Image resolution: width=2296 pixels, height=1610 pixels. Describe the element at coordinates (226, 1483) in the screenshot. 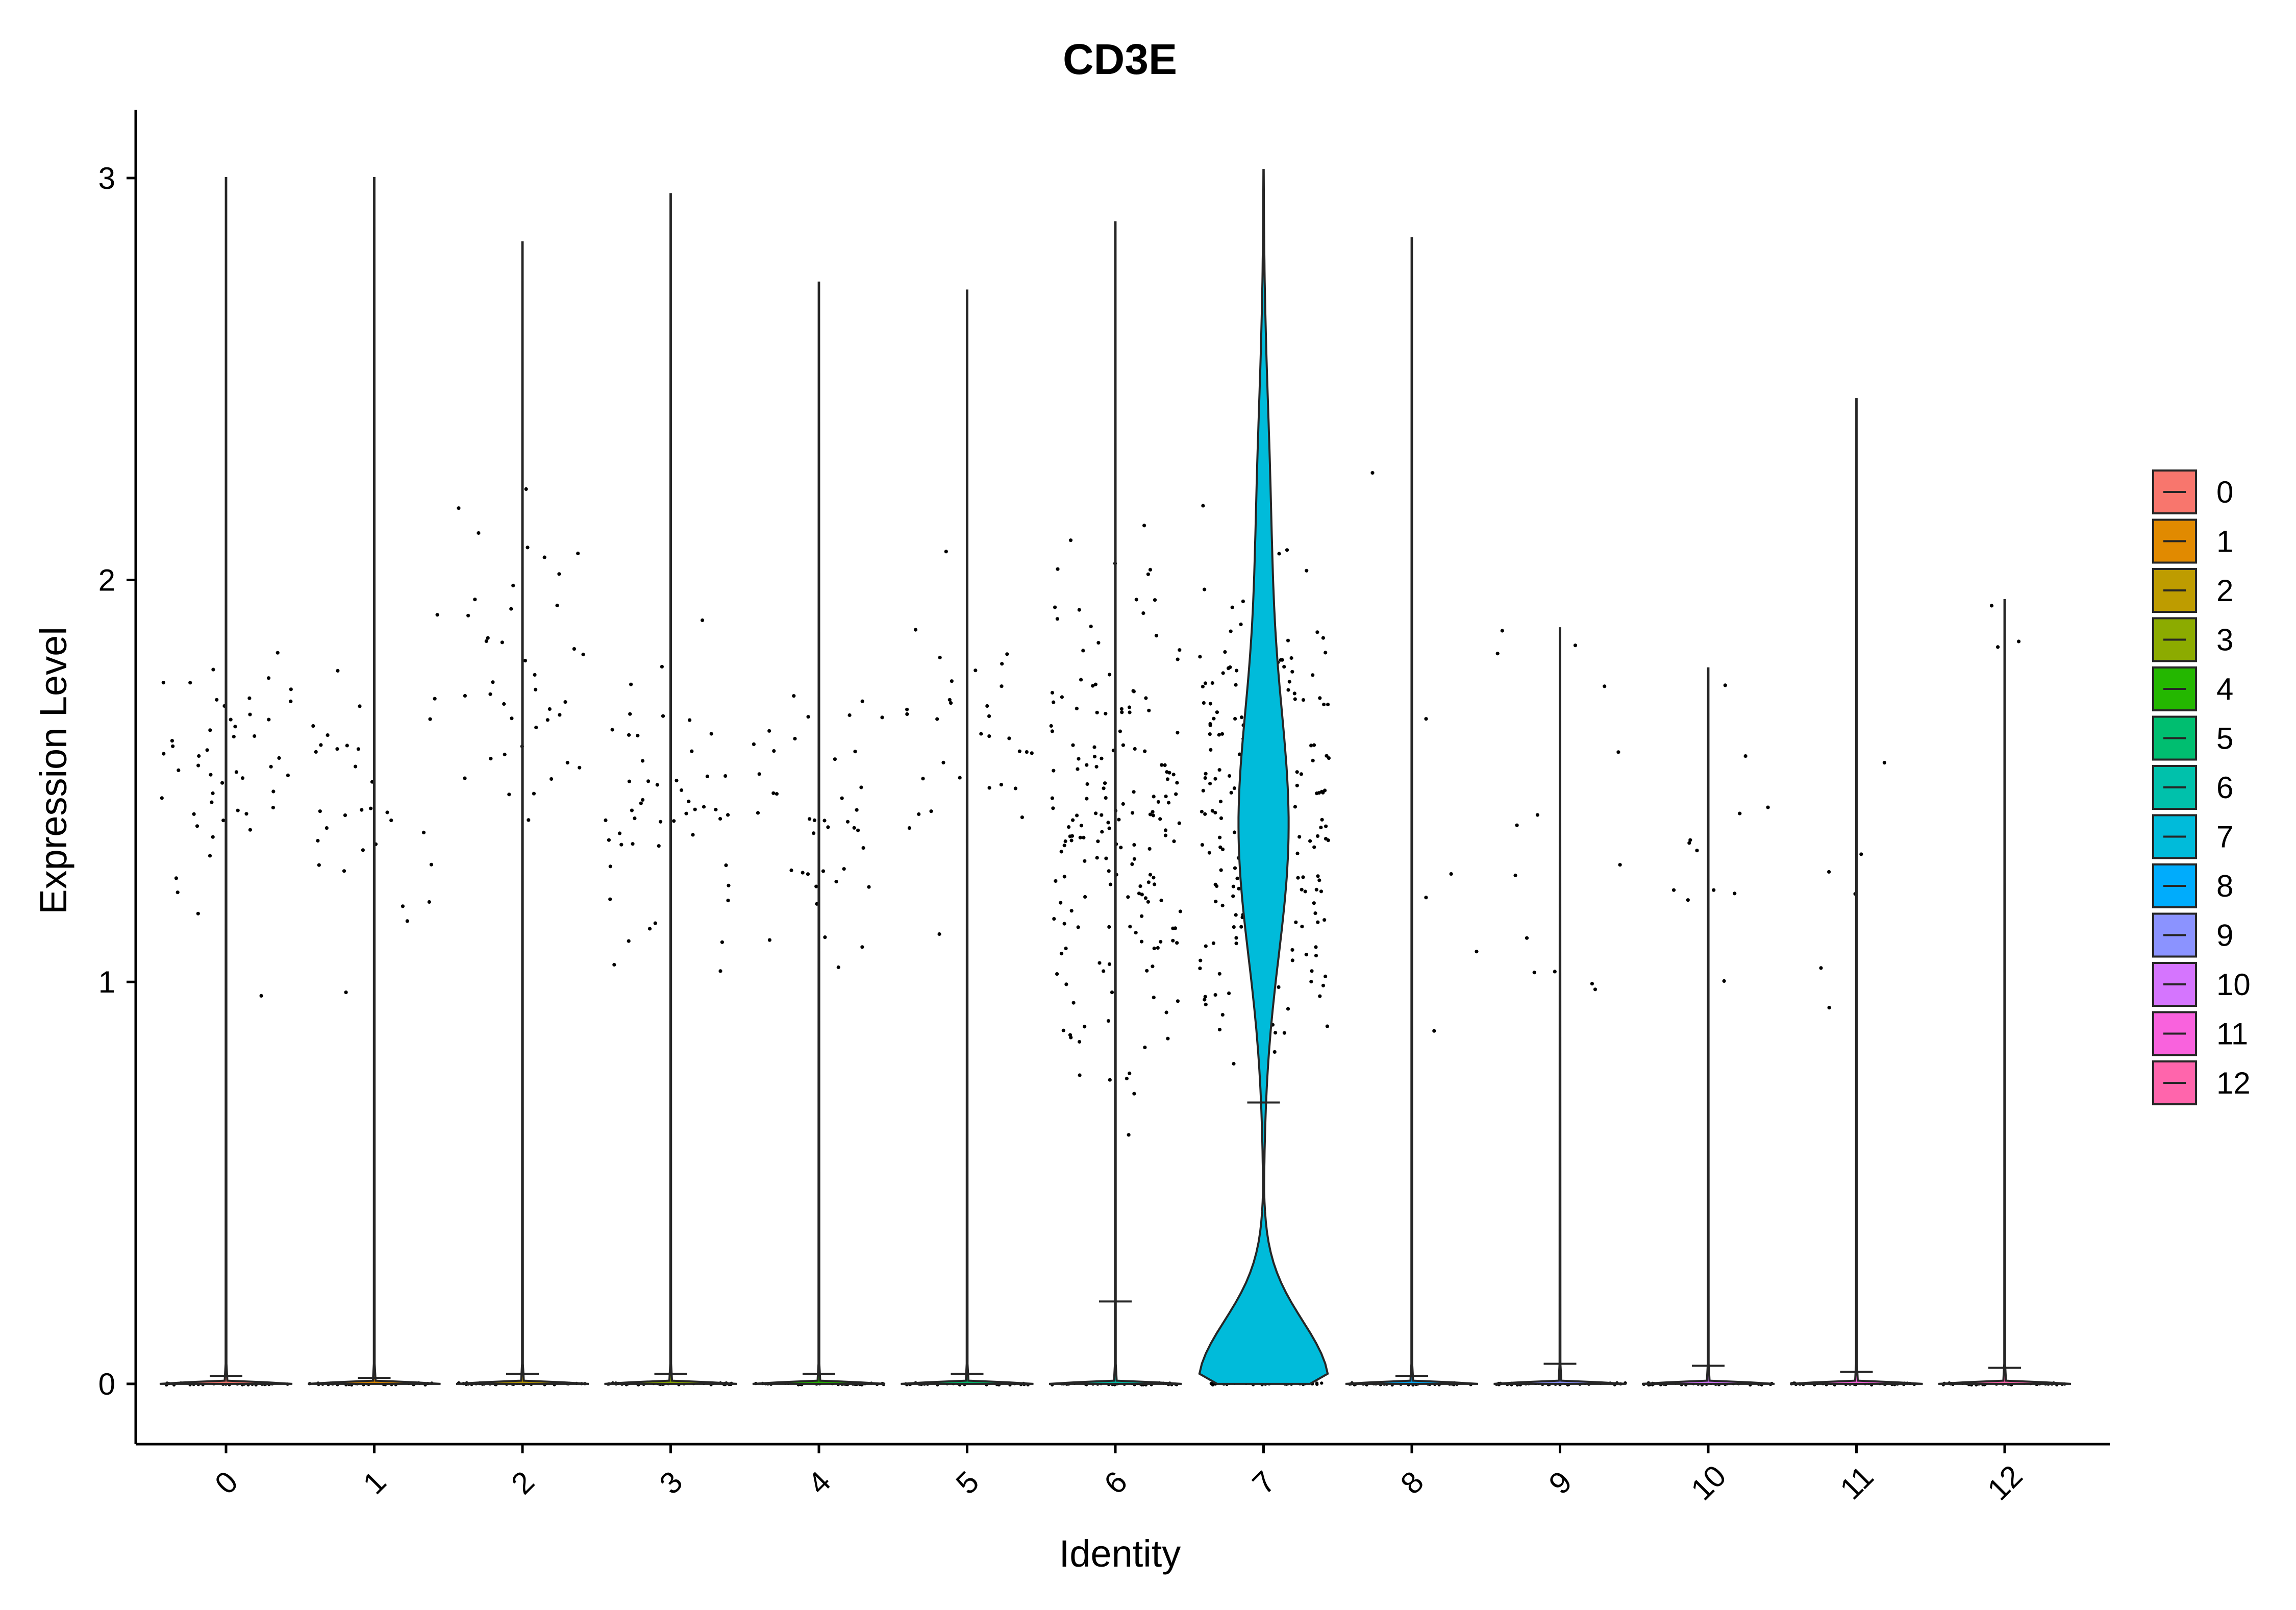

I see `x-tick-label-0: 0` at that location.